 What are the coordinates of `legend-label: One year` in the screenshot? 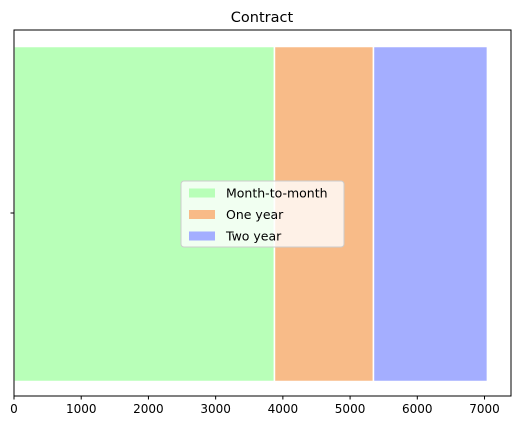 It's located at (255, 214).